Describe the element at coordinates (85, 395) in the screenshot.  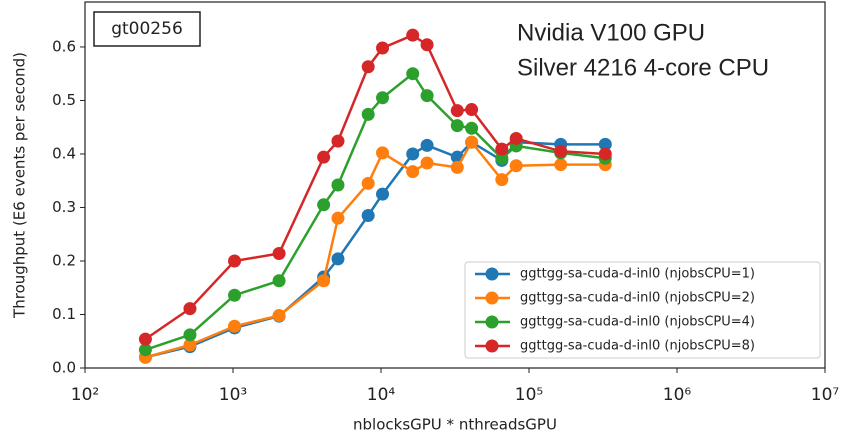
I see `x-tick-label: 10²` at that location.